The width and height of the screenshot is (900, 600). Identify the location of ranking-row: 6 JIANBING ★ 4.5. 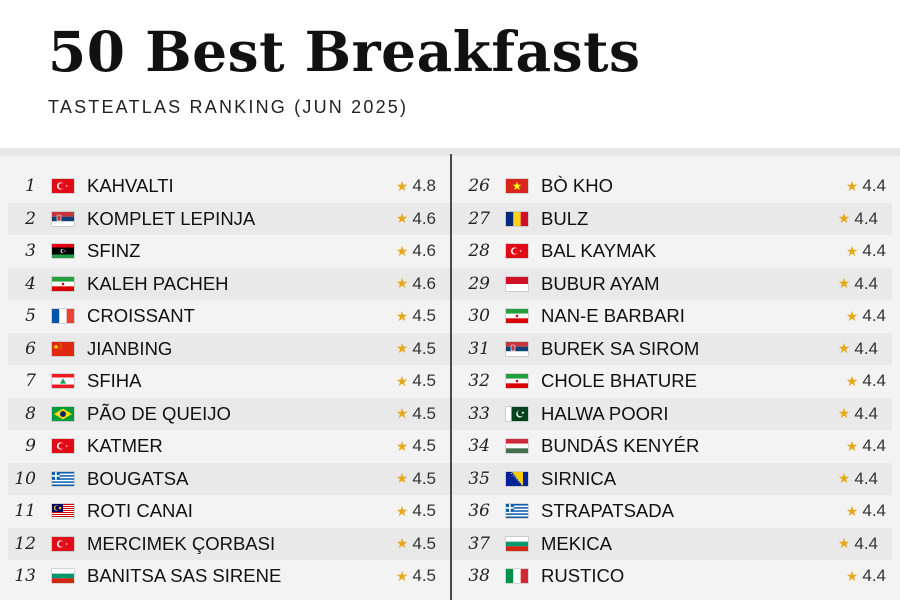
(229, 348).